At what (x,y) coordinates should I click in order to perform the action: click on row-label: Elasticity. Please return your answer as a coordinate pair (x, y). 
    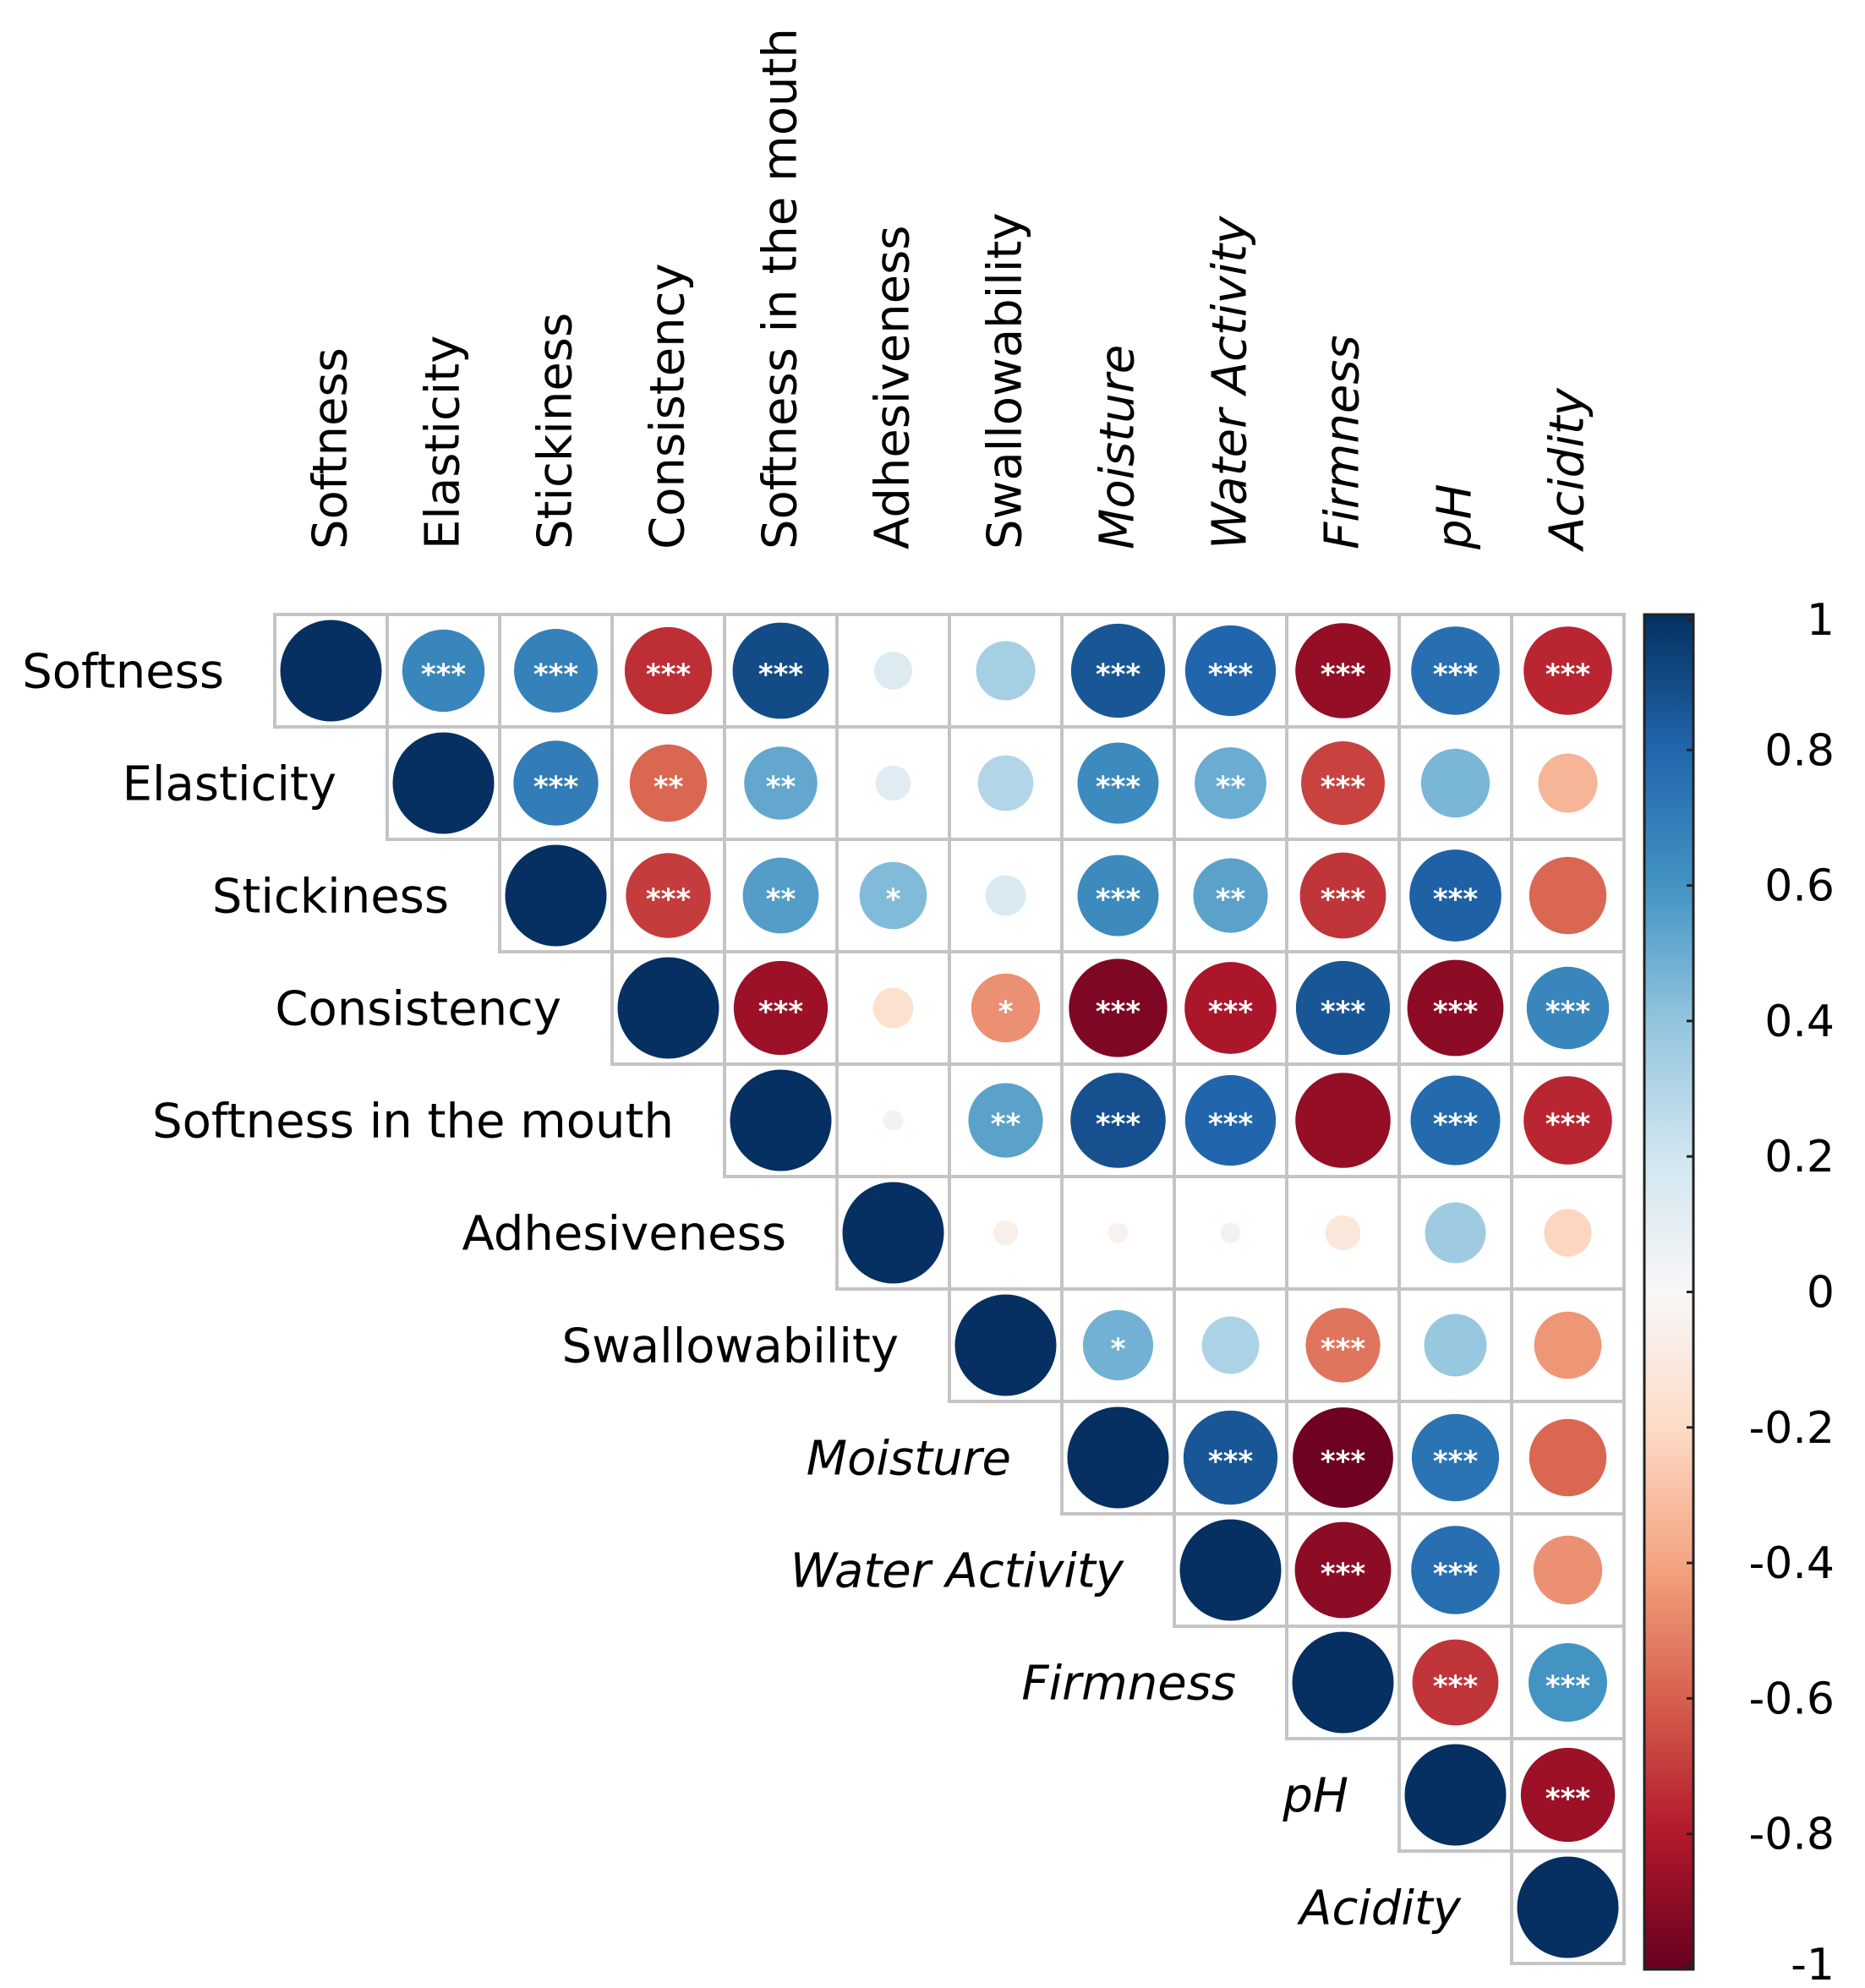
    Looking at the image, I should click on (229, 784).